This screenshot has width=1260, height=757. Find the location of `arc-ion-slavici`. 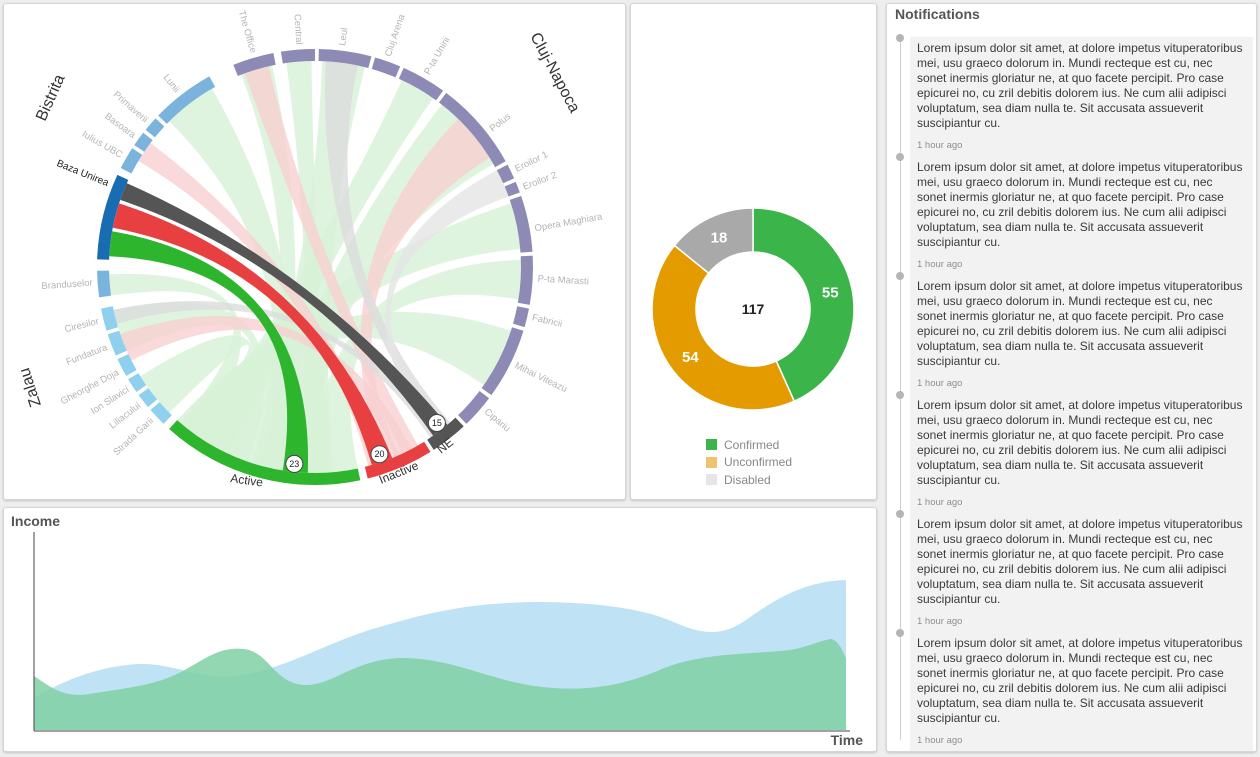

arc-ion-slavici is located at coordinates (137, 383).